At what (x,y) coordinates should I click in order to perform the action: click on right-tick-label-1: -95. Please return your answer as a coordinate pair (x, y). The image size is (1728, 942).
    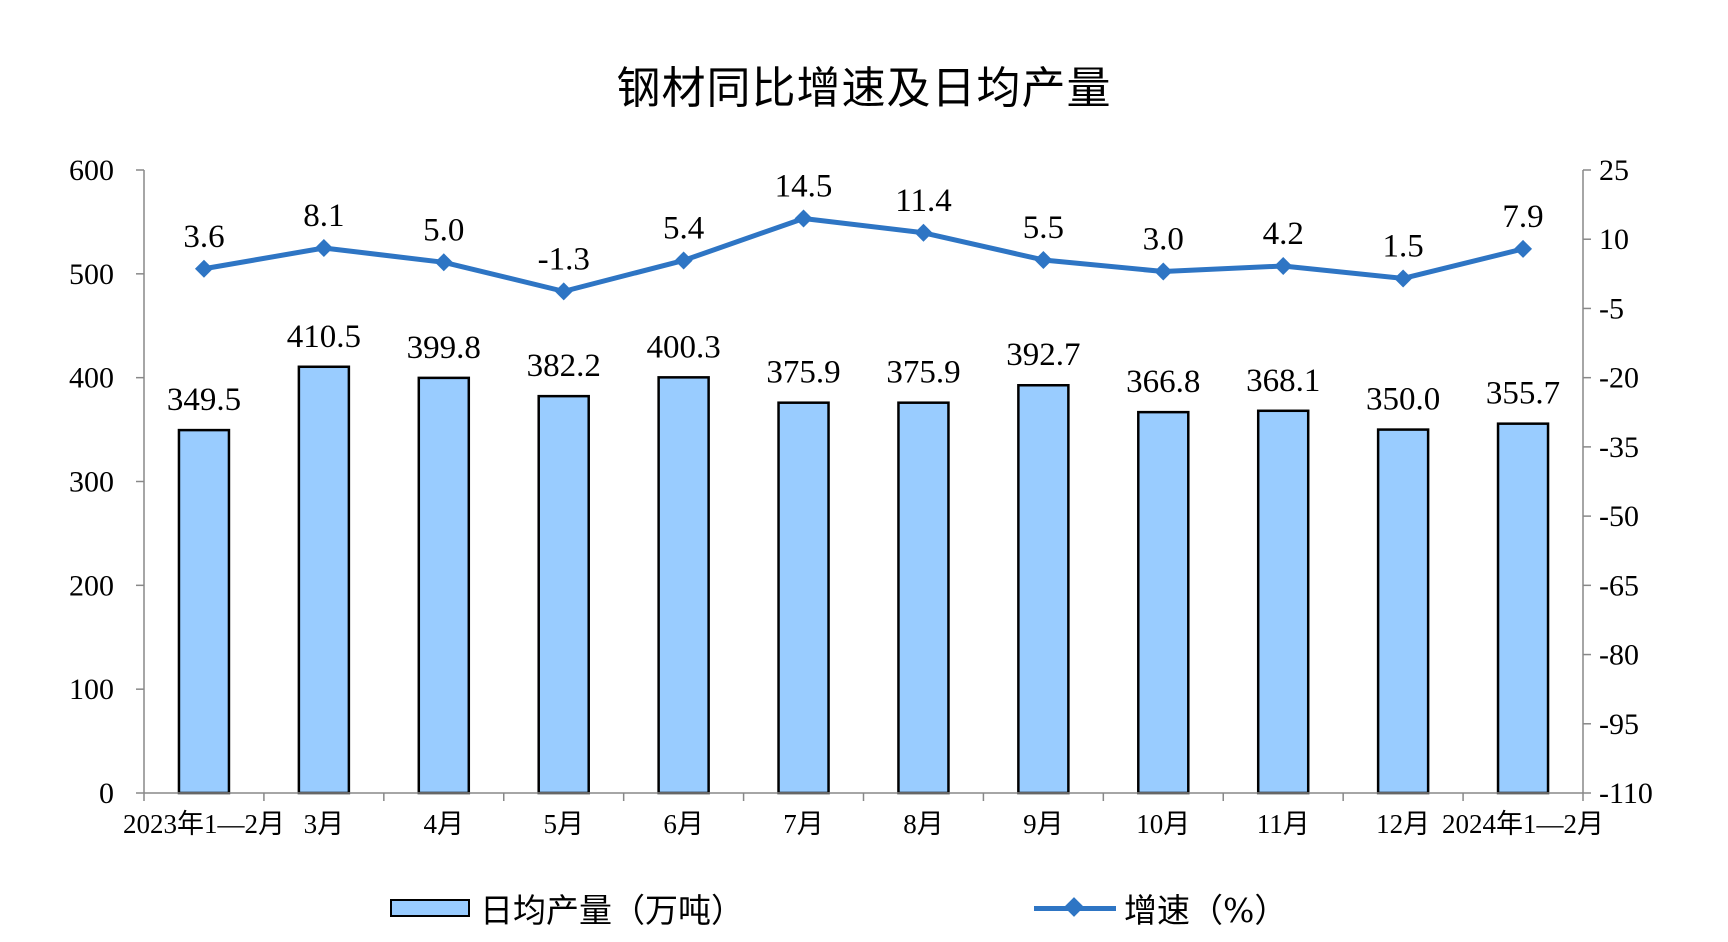
    Looking at the image, I should click on (1619, 724).